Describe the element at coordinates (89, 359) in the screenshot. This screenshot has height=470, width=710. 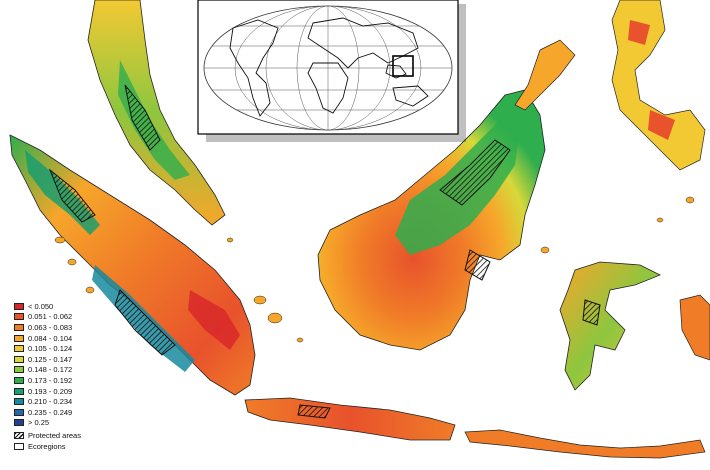
I see `legend-row: 0.125 - 0.147` at that location.